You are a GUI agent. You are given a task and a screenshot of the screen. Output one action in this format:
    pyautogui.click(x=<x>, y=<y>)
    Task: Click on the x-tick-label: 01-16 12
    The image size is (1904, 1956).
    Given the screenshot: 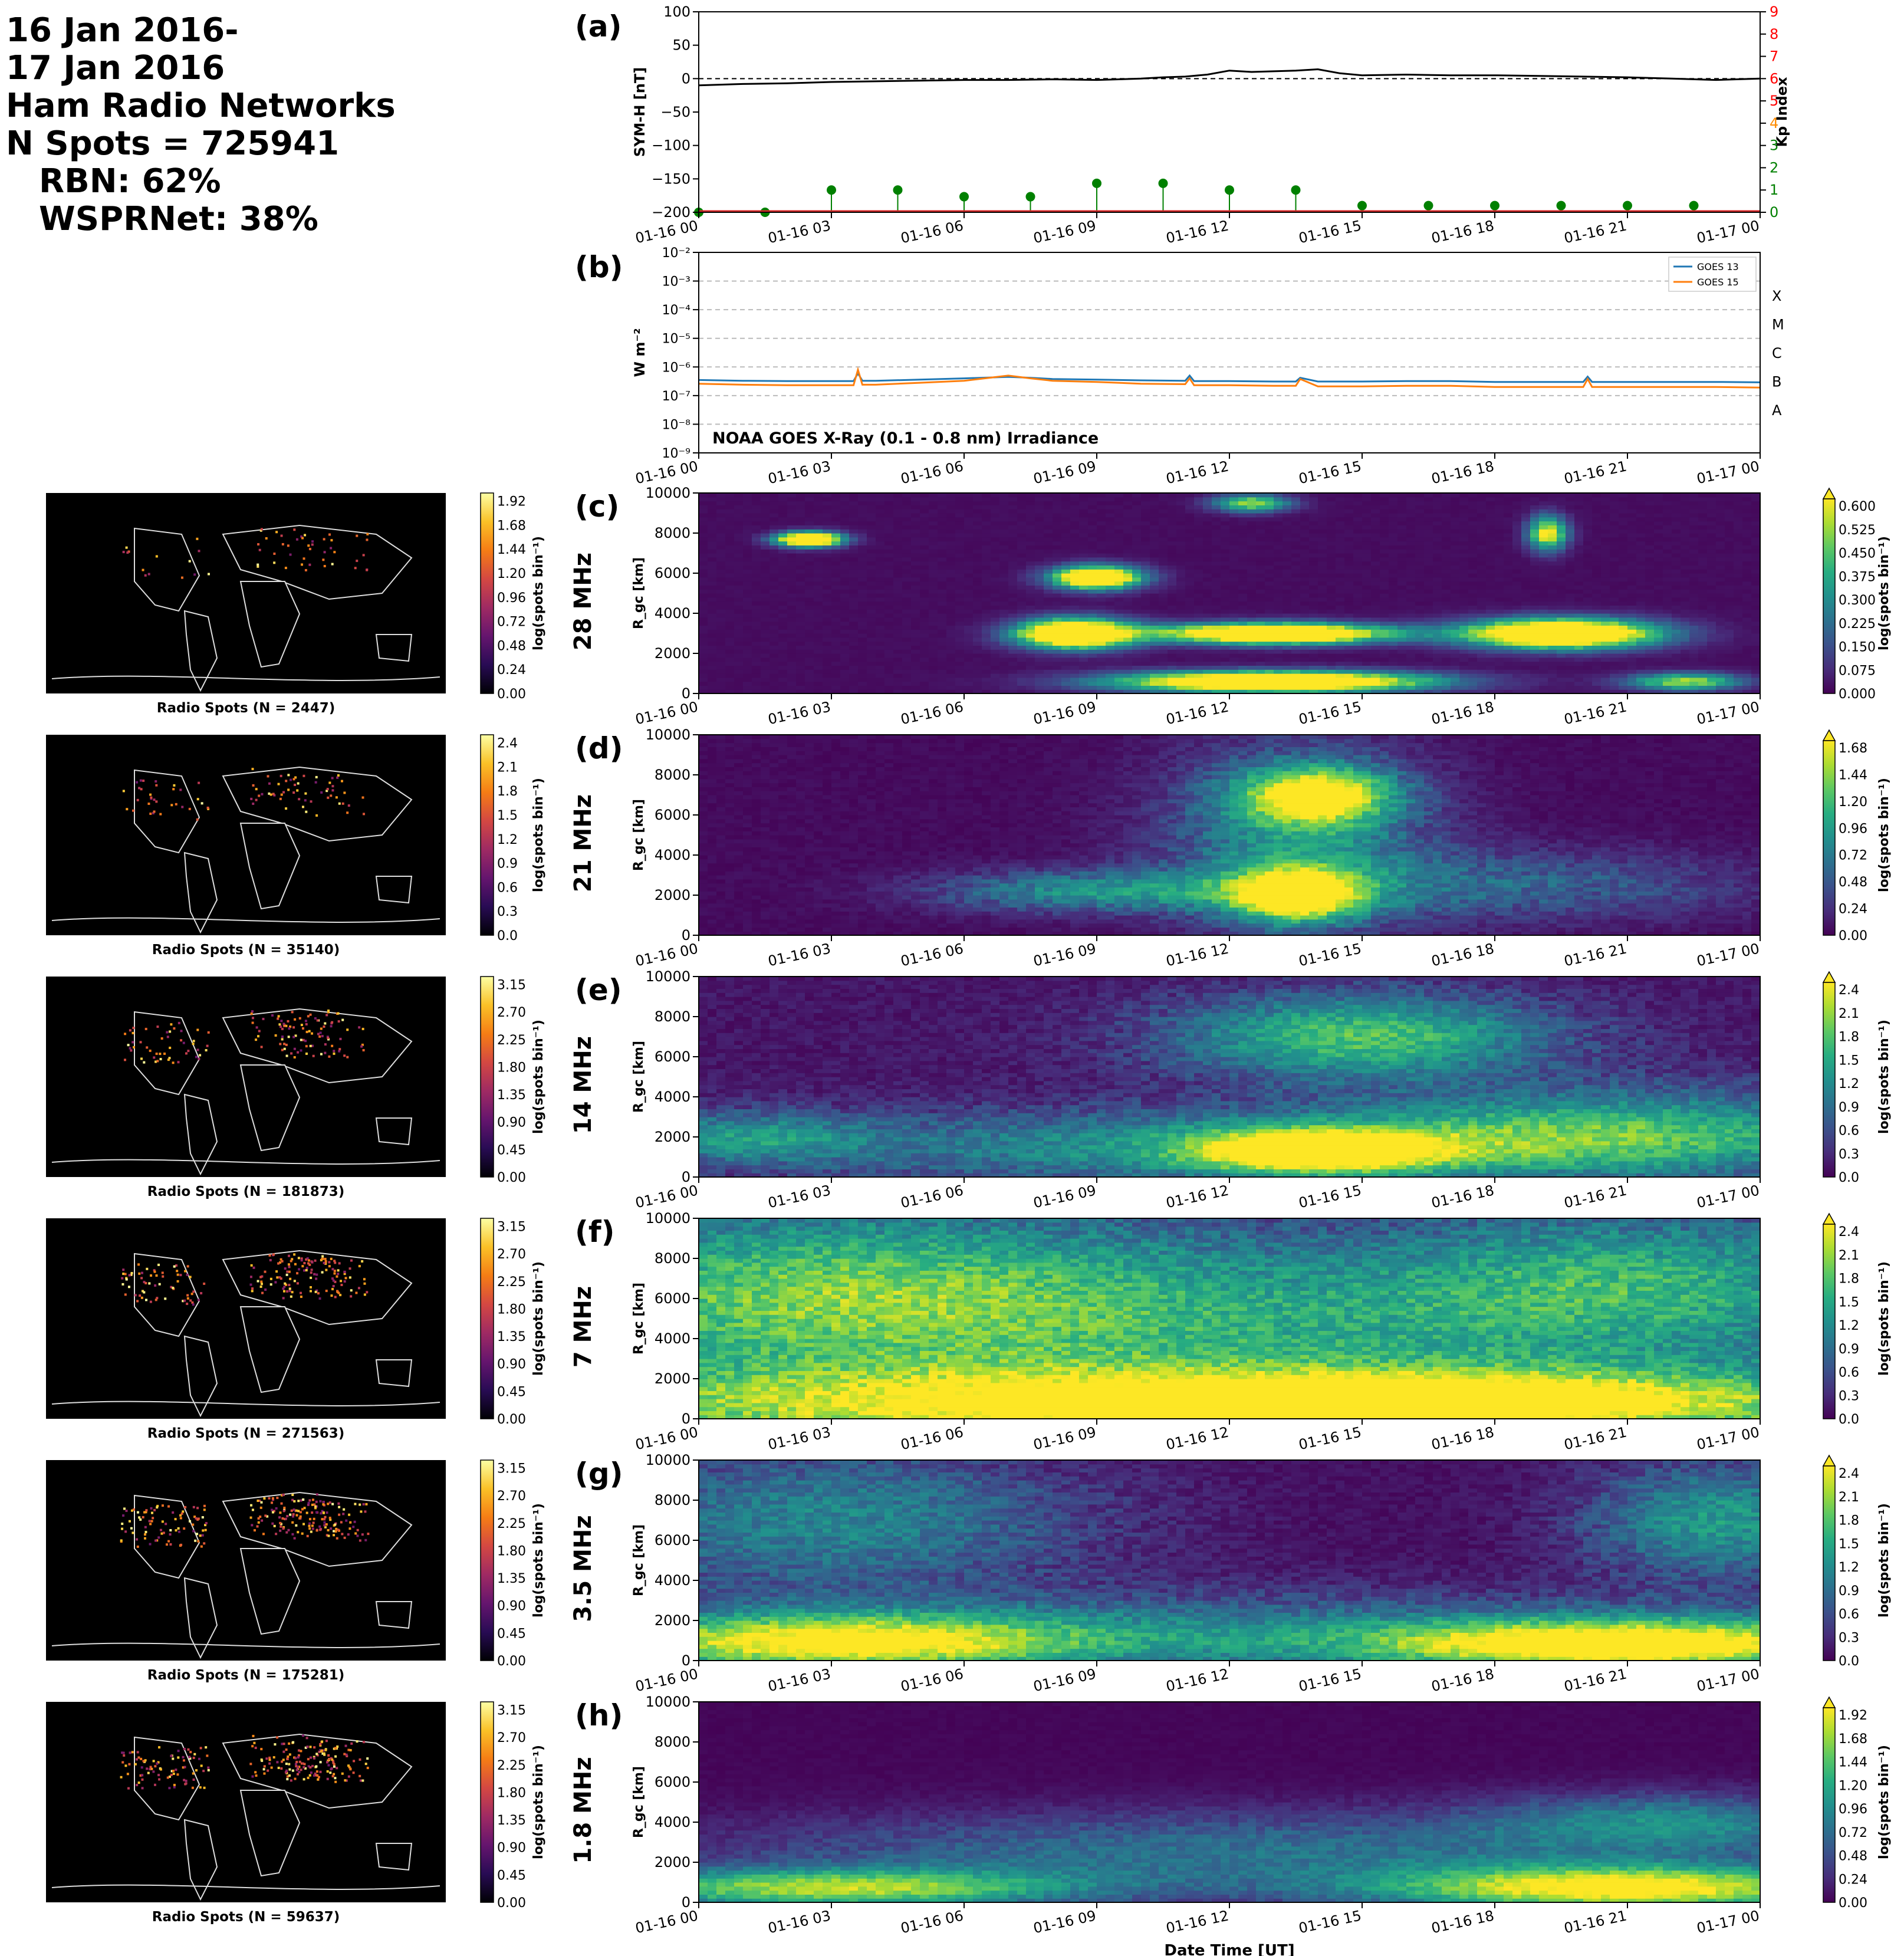 What is the action you would take?
    pyautogui.click(x=1198, y=472)
    